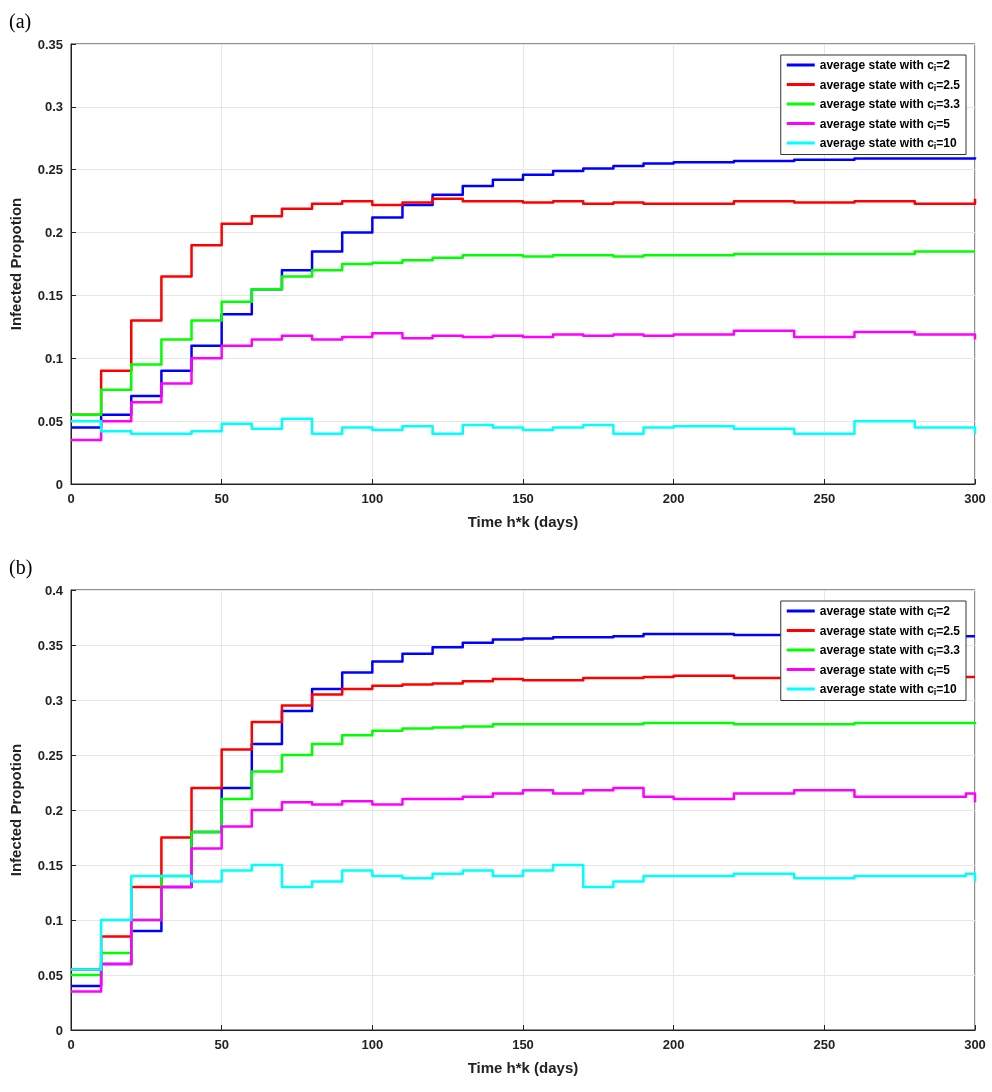  Describe the element at coordinates (20, 21) in the screenshot. I see `chart-title: (a)` at that location.